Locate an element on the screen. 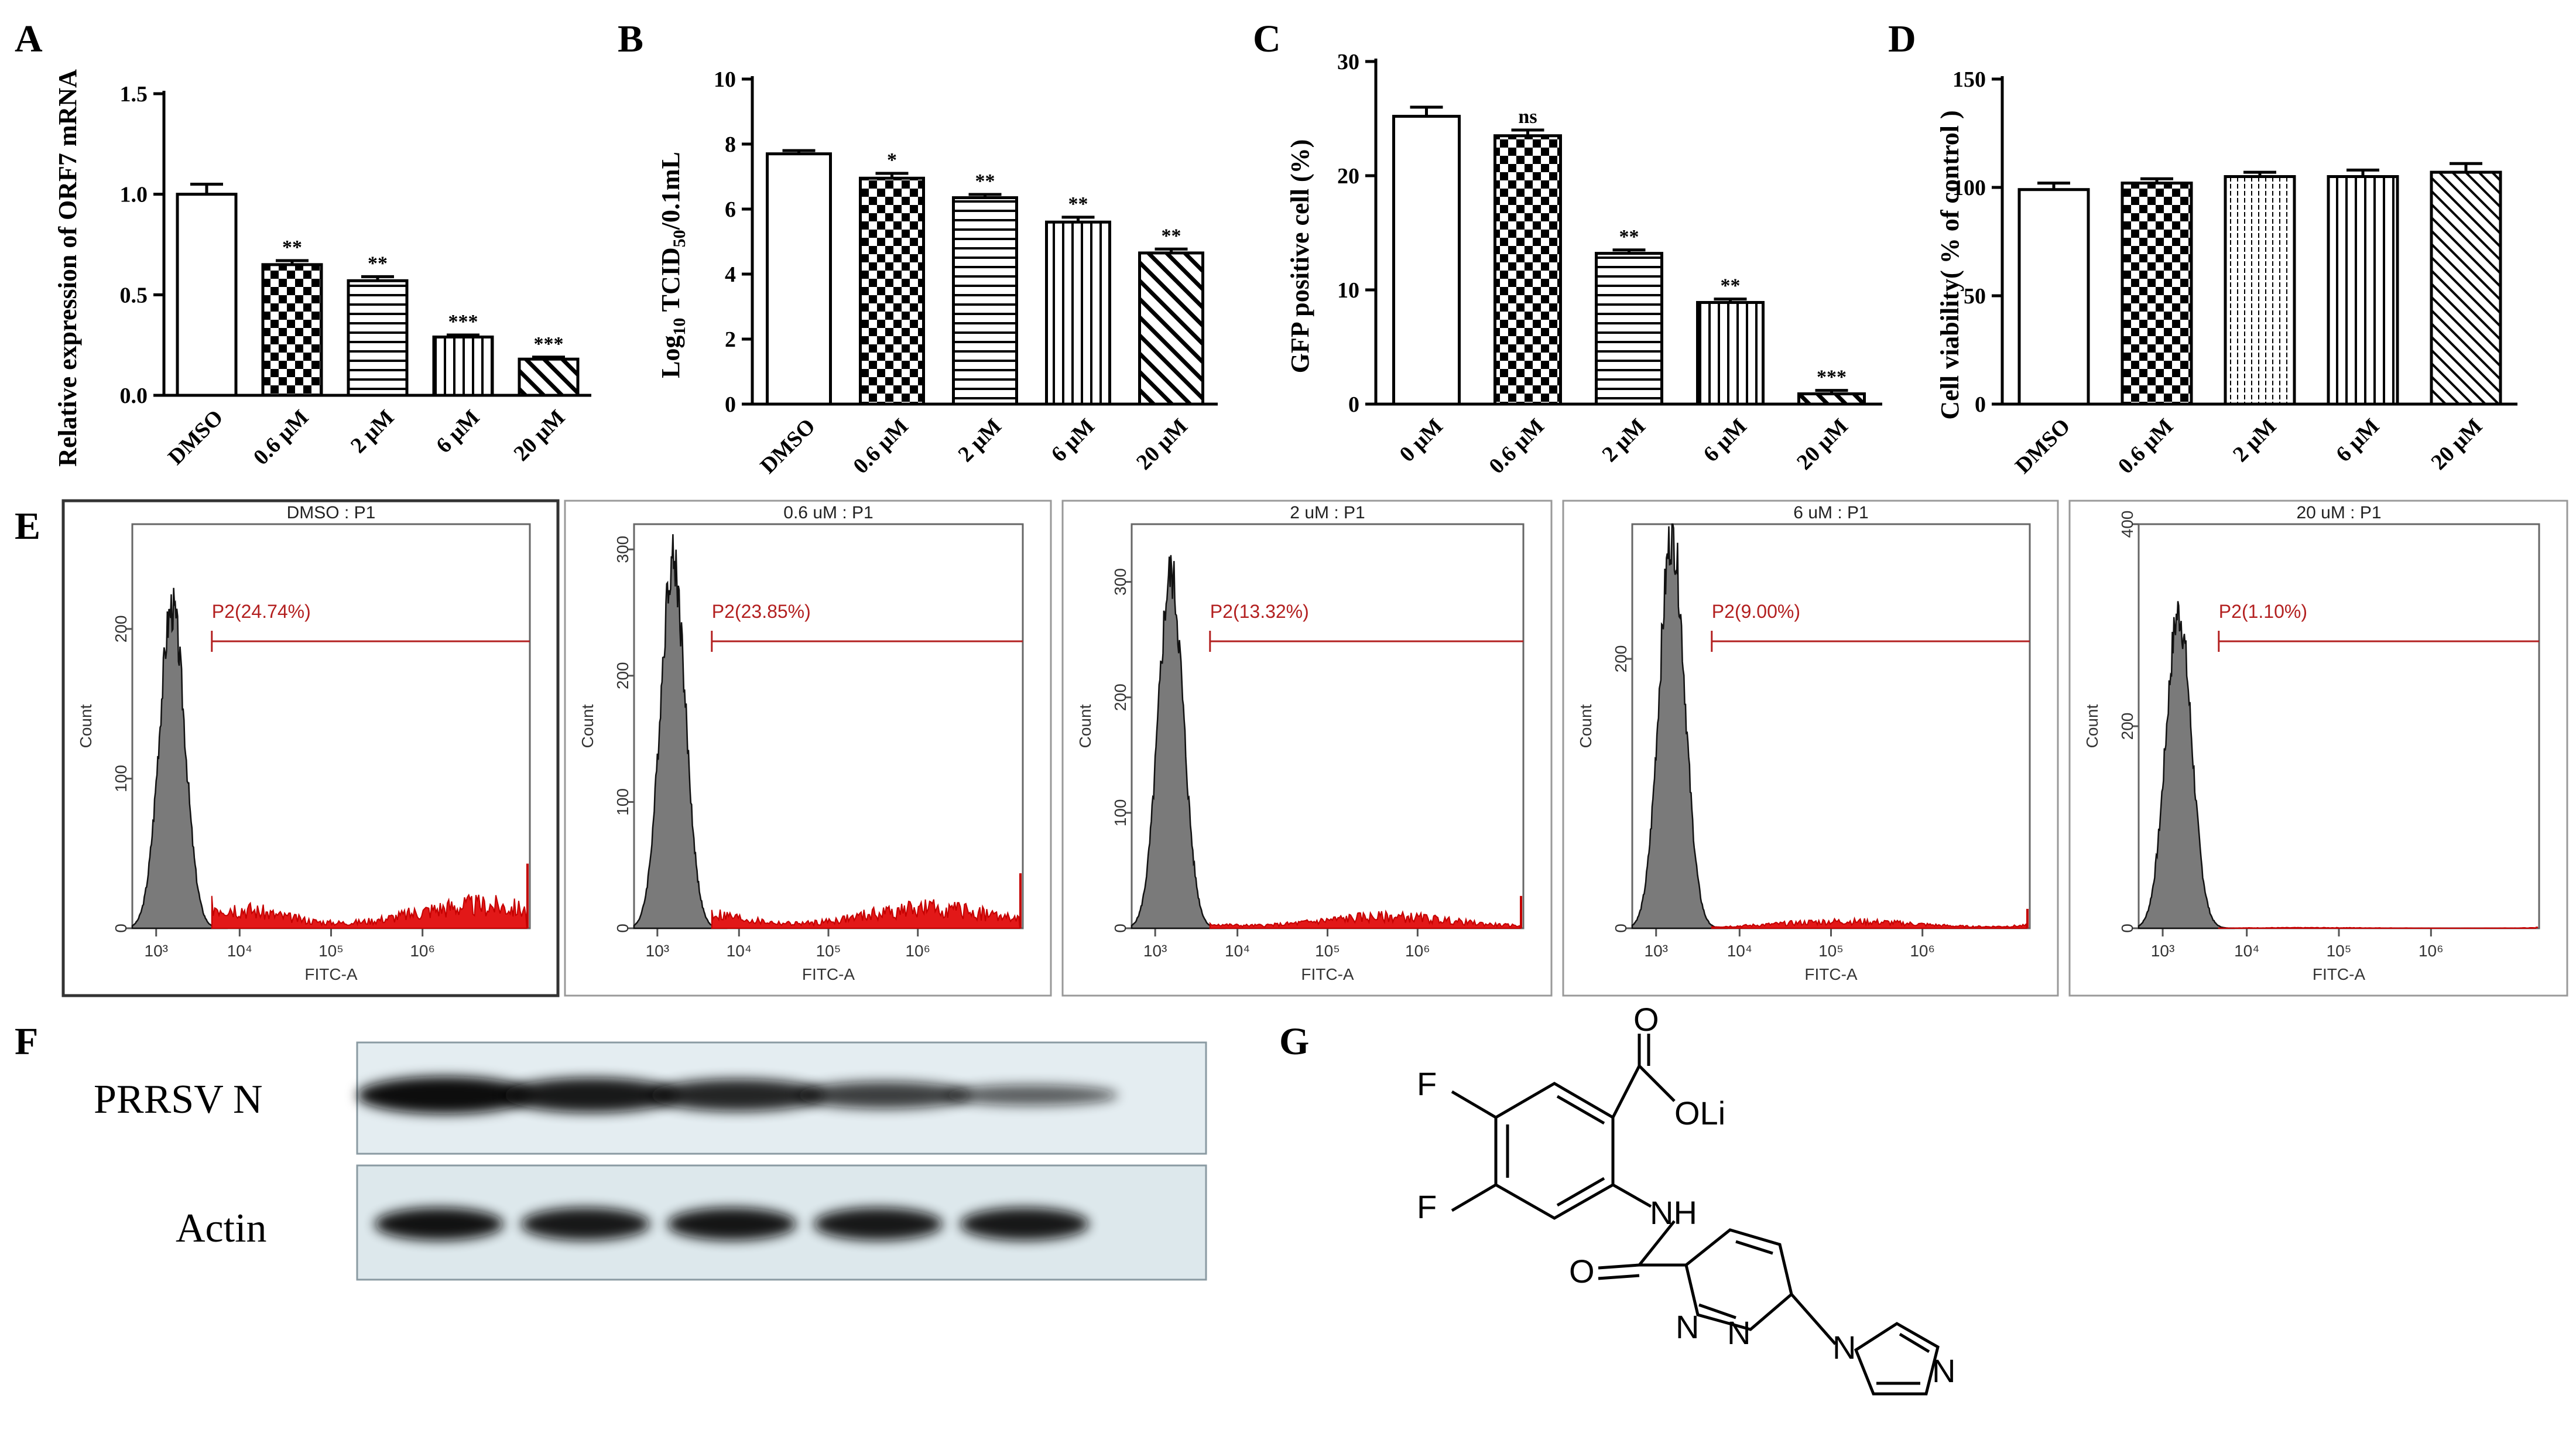  flow-panel-title: DMSO : P1 is located at coordinates (331, 512).